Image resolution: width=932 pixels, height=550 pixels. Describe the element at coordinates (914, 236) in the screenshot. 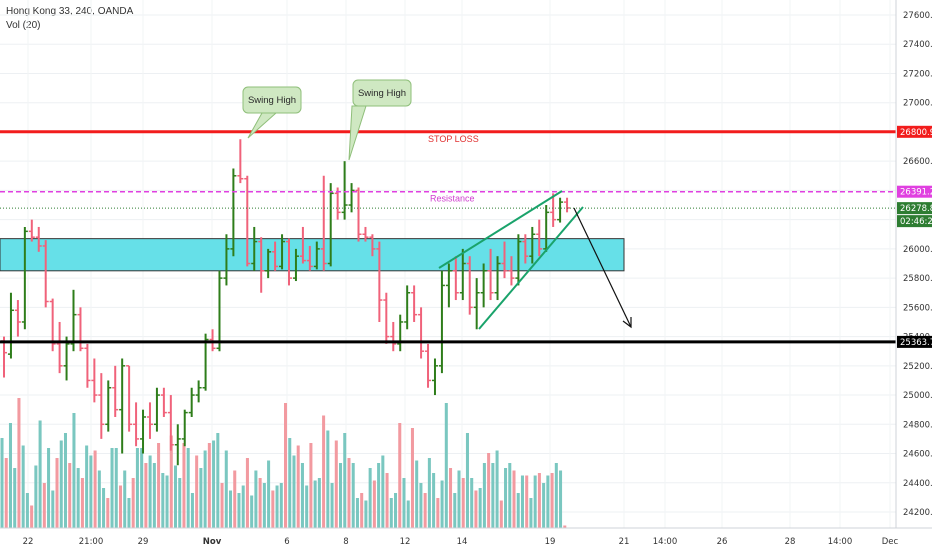

I see `price-tags: 26800.9 26391.2 26278.8 02:46:22 25363.7` at that location.